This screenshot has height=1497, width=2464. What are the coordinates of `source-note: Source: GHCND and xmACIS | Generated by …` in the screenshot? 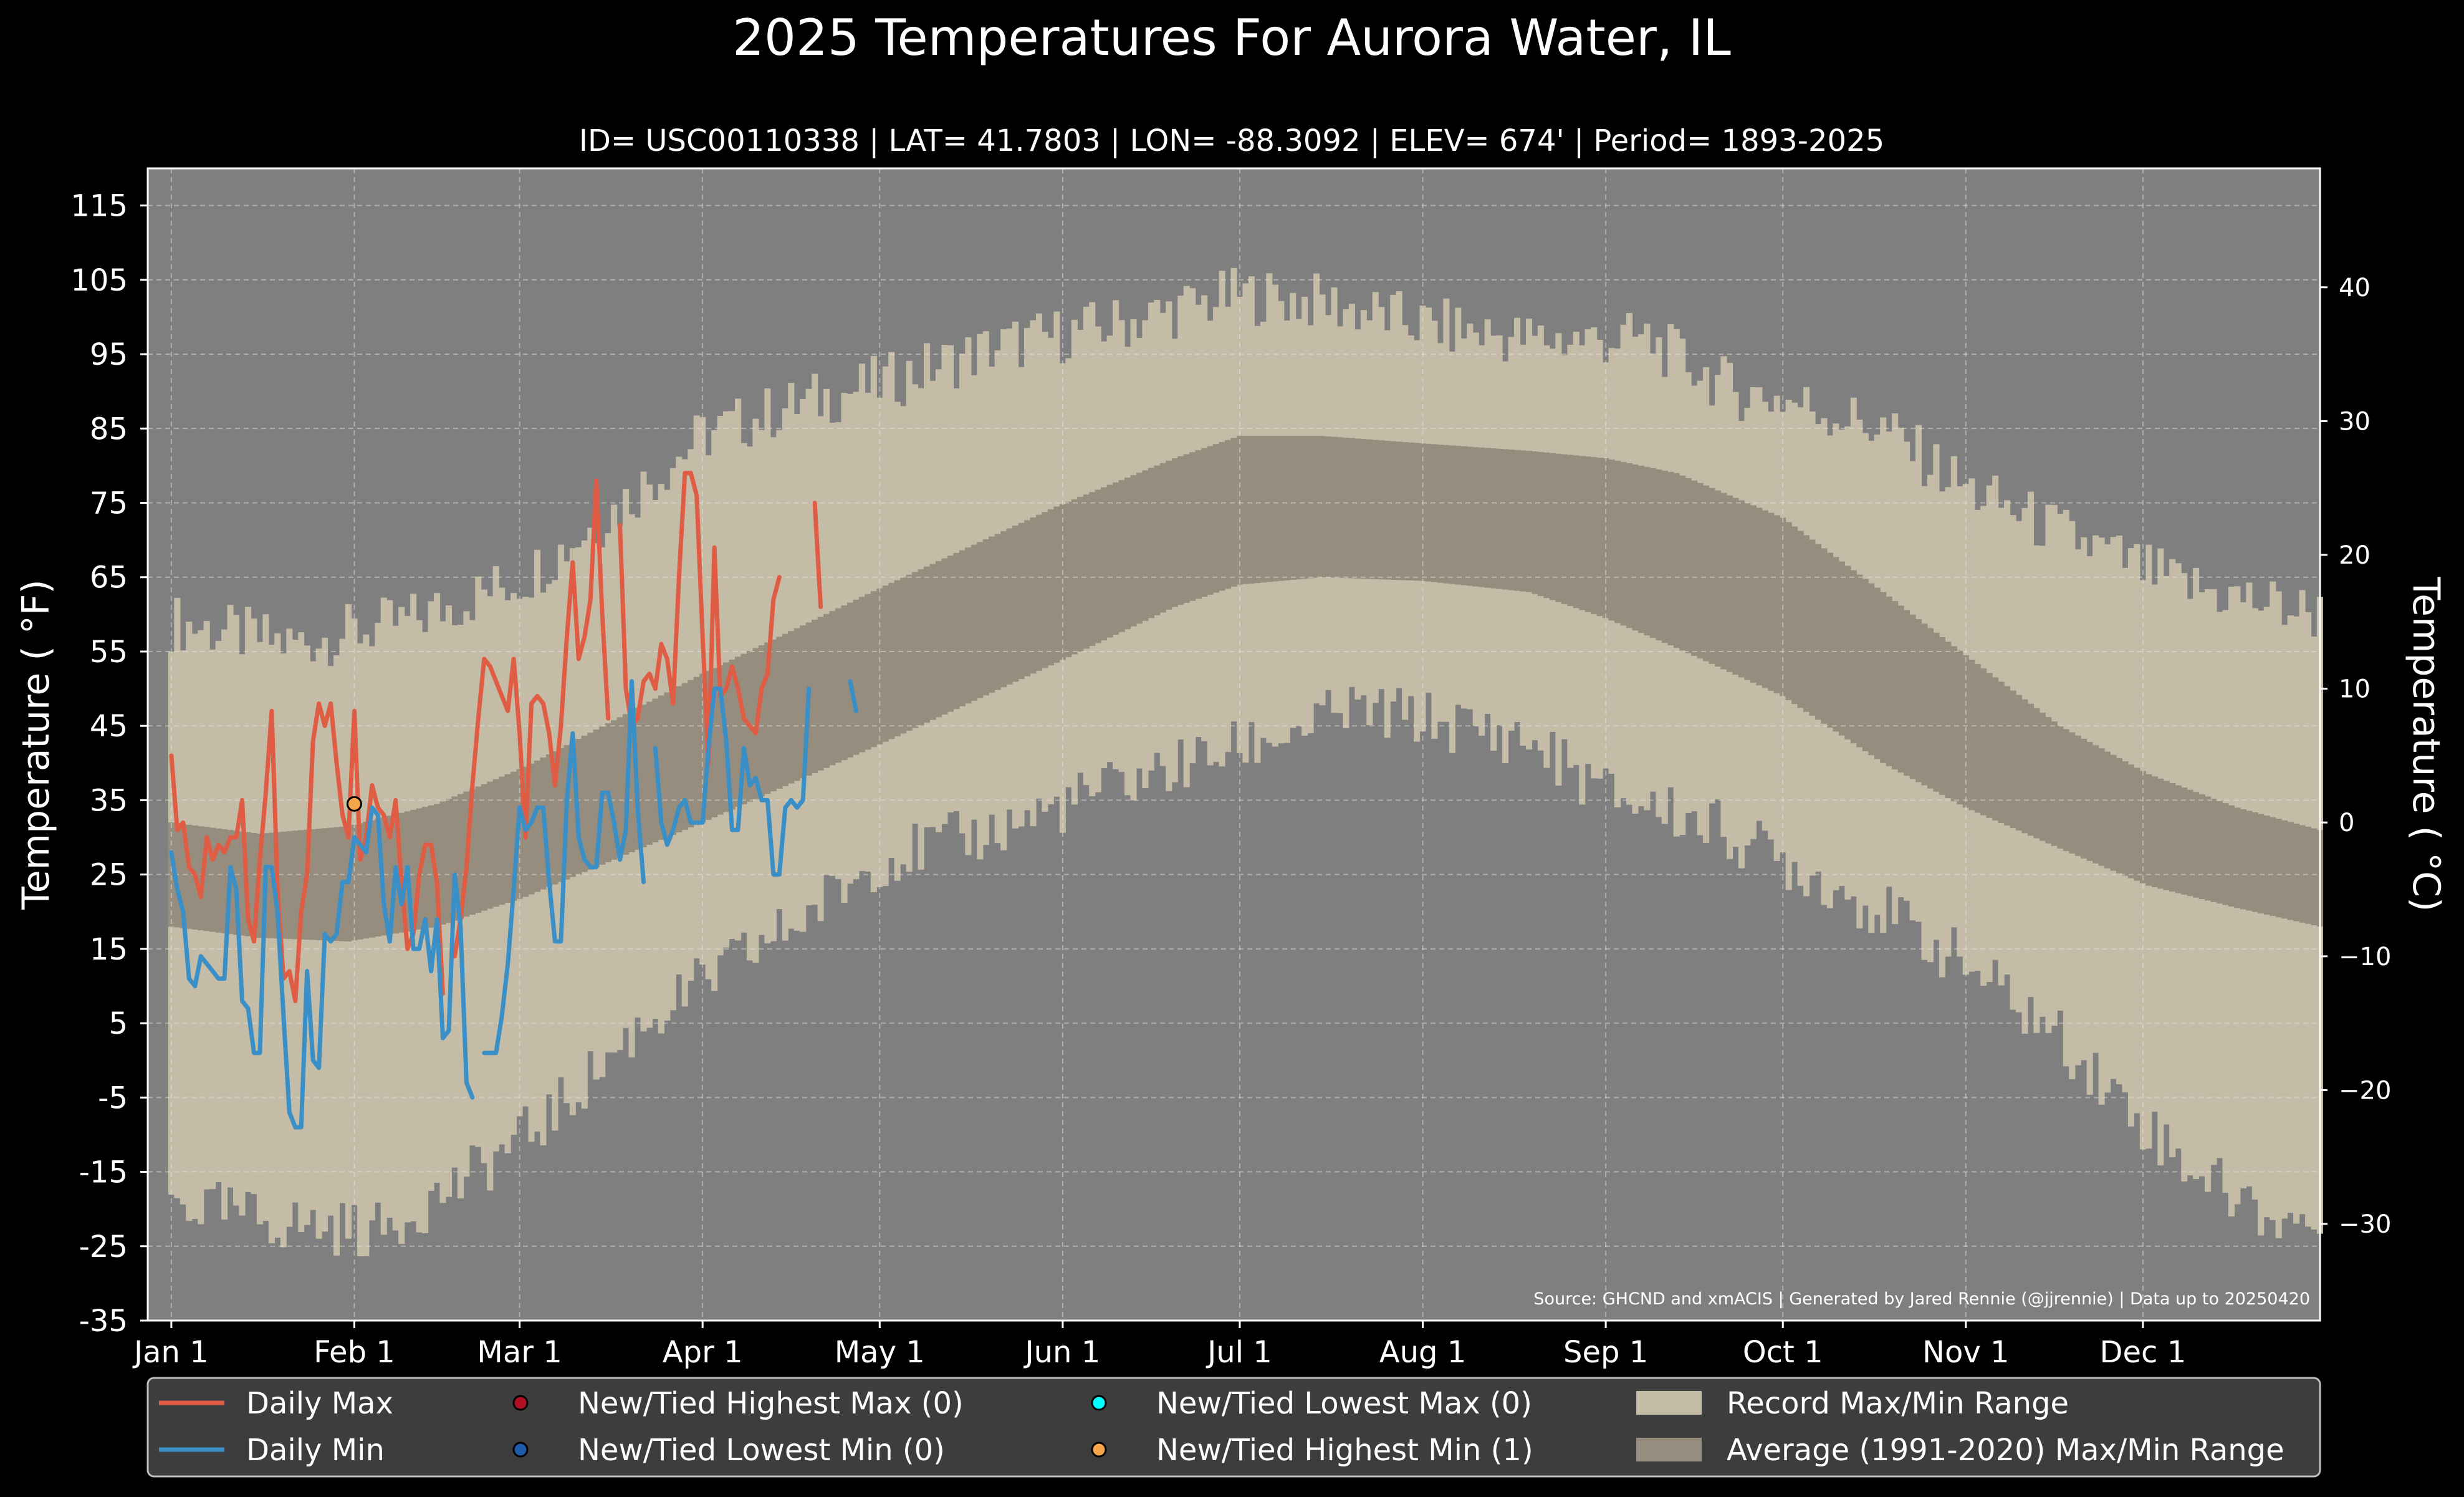 It's located at (1921, 1299).